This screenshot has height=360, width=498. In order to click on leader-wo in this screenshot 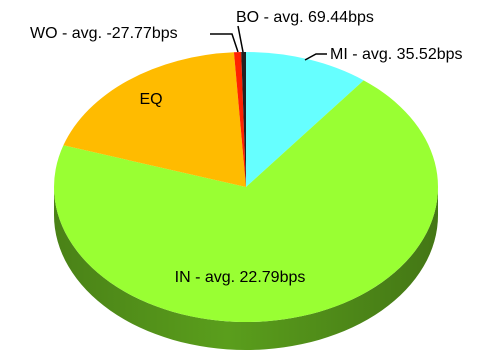, I will do `click(224, 43)`.